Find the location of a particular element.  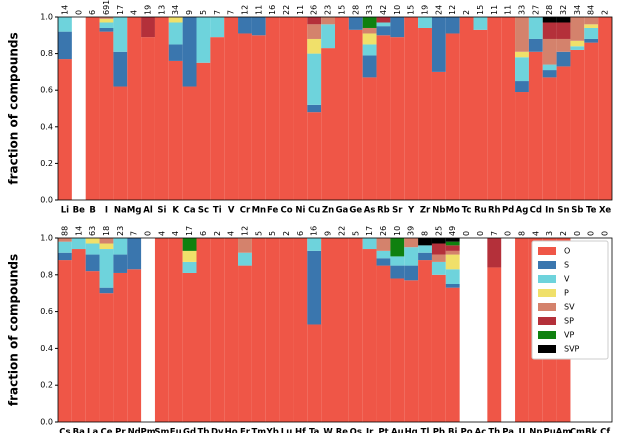

y-tick-label: 0.8 is located at coordinates (46, 274).